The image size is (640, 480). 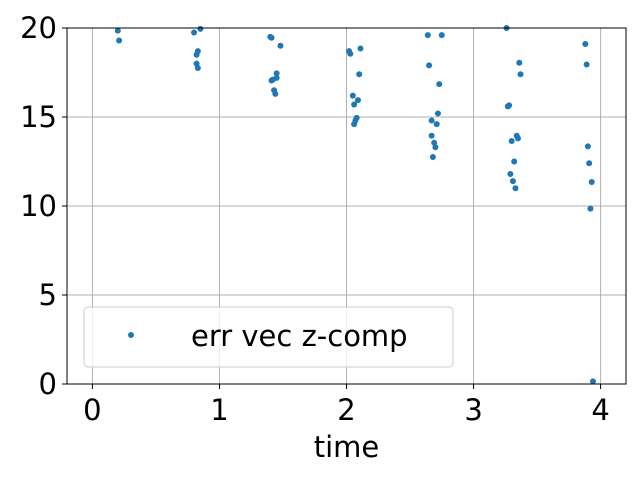 What do you see at coordinates (38, 28) in the screenshot?
I see `y-tick-label: 20` at bounding box center [38, 28].